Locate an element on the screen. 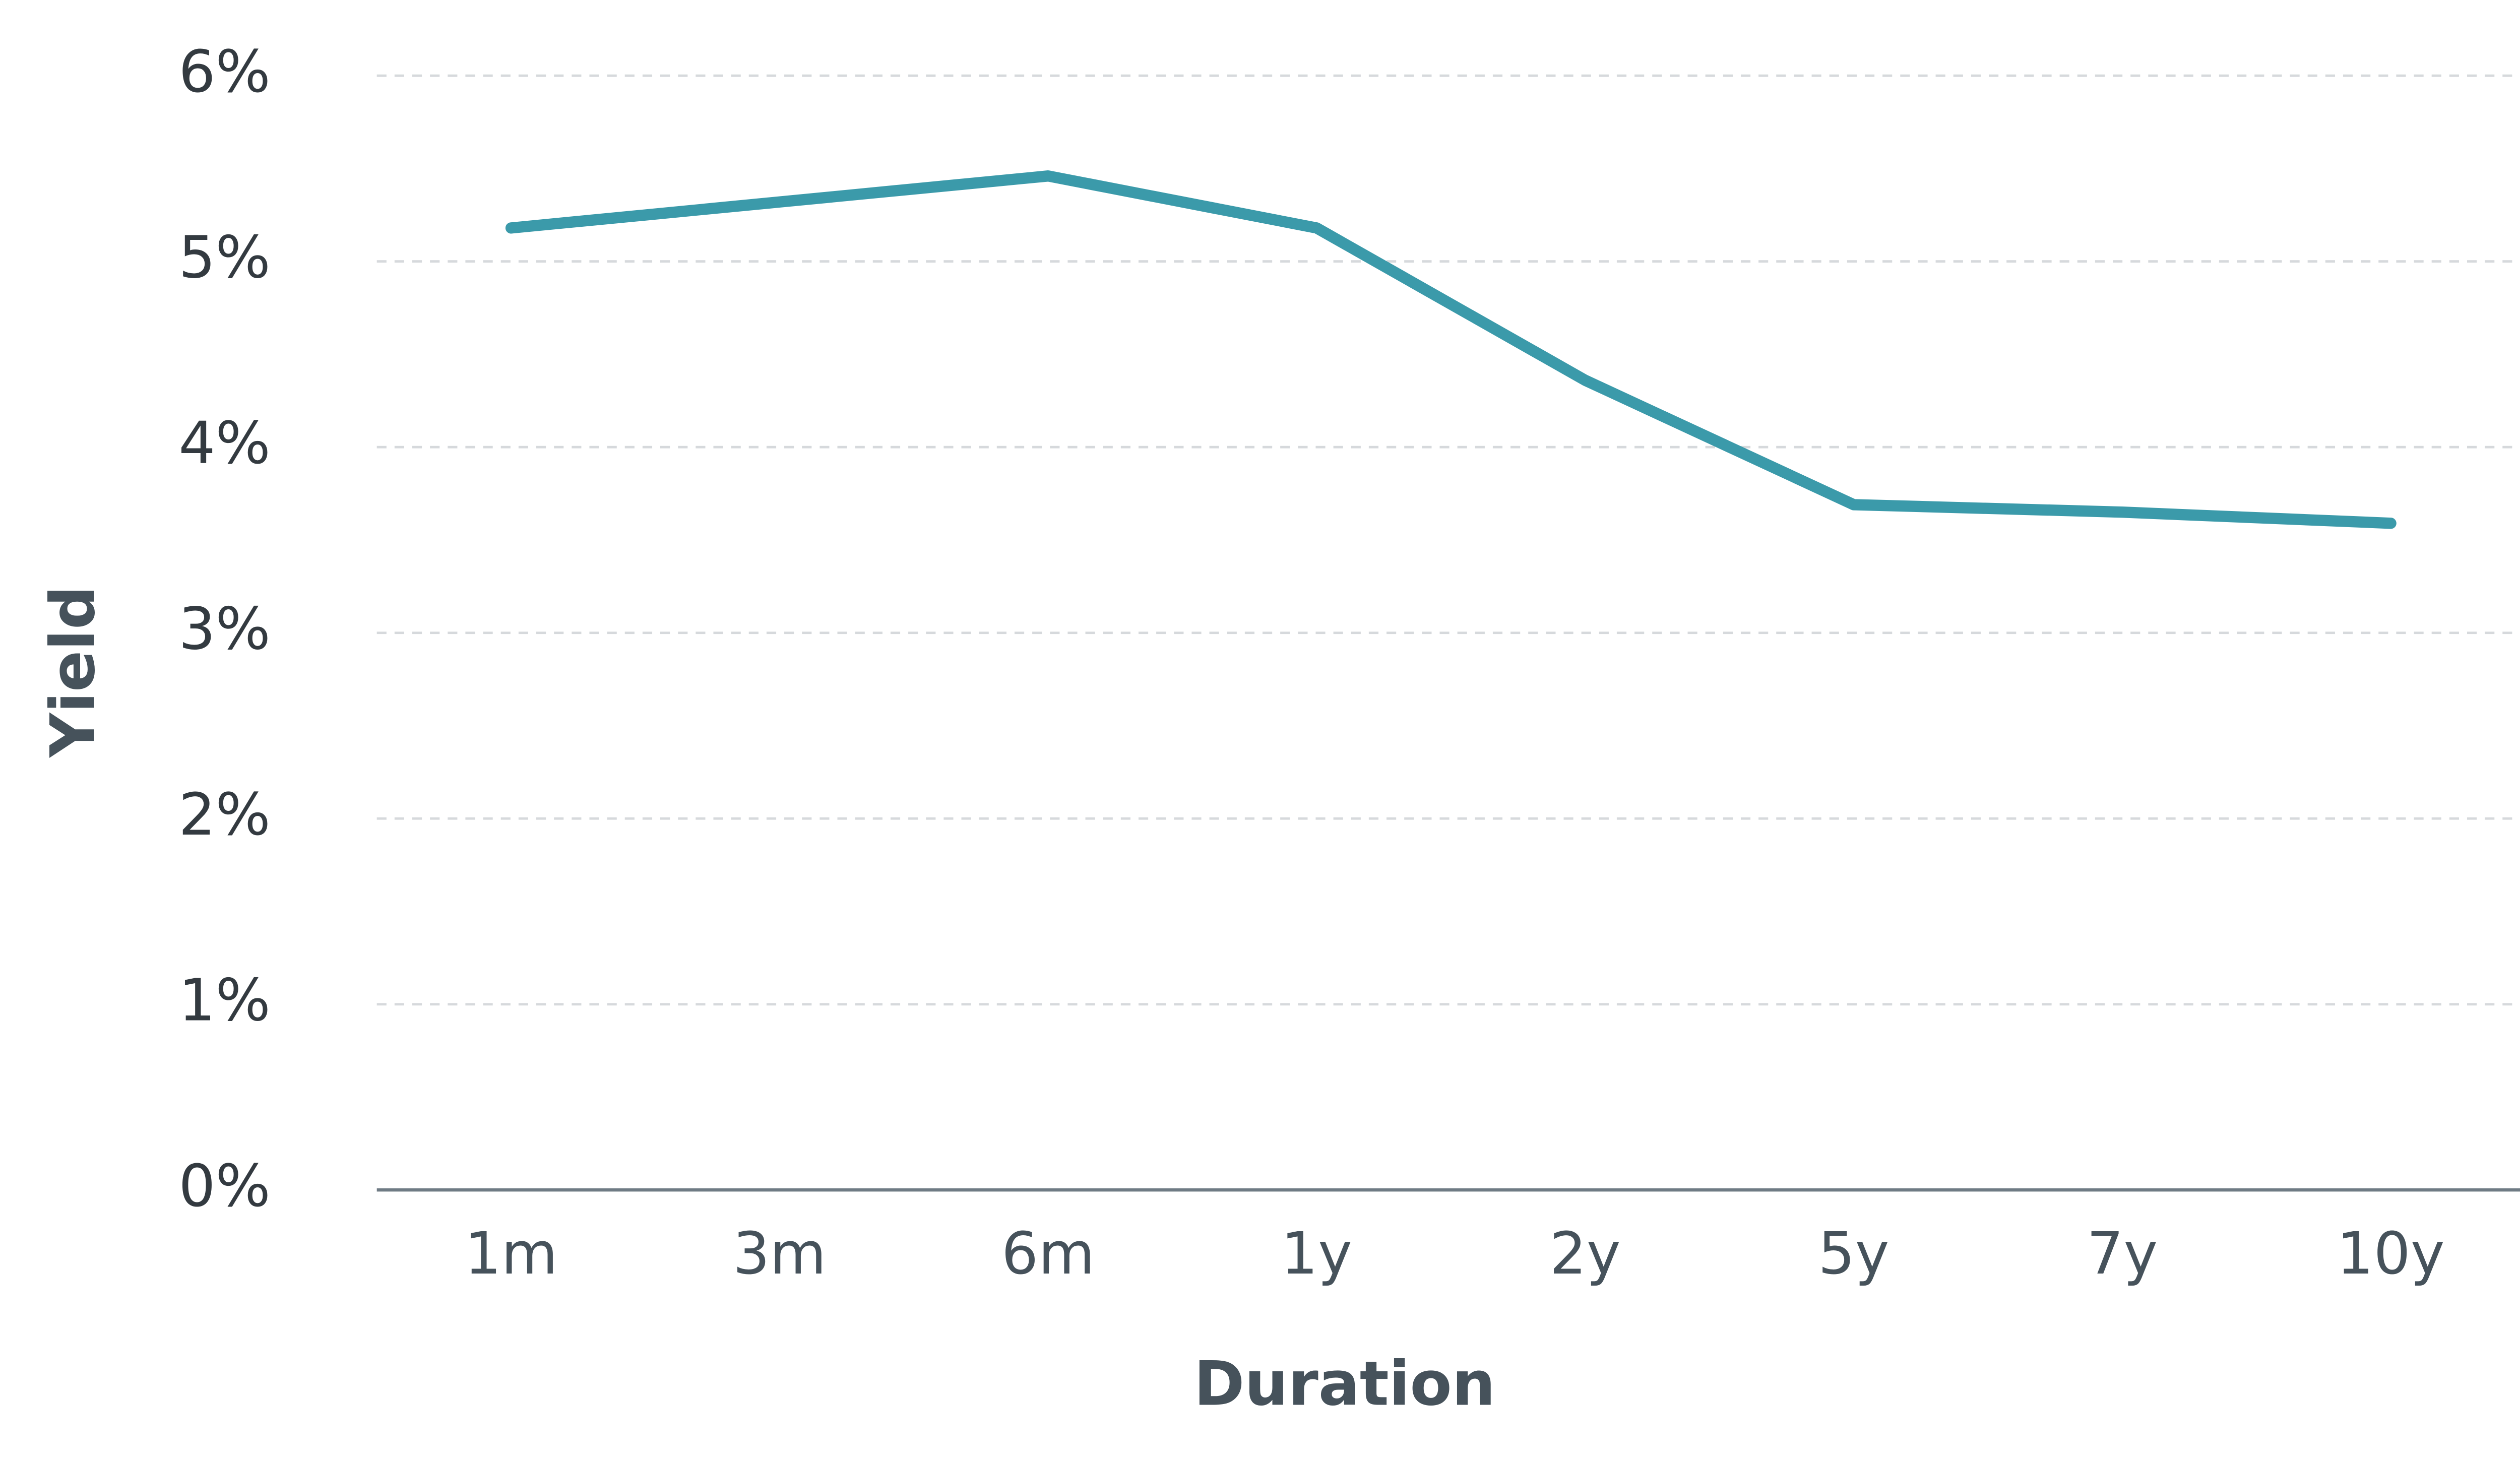 The width and height of the screenshot is (2520, 1461). x-tick-label: 1y is located at coordinates (1316, 1254).